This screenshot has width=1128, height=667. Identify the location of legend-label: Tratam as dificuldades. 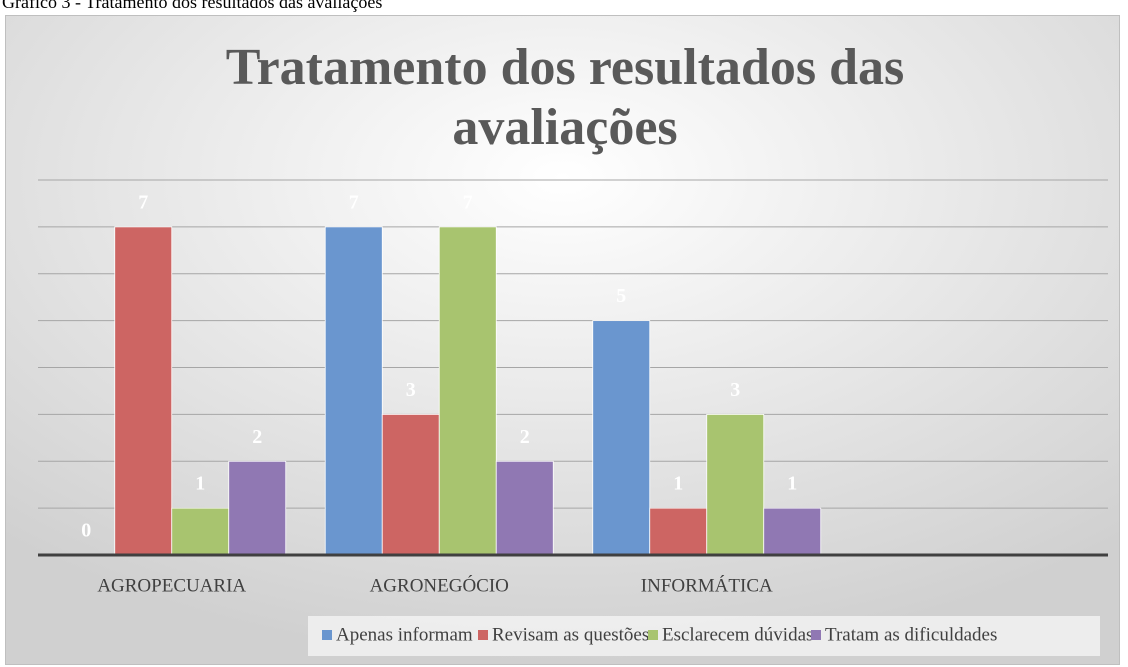
(911, 634).